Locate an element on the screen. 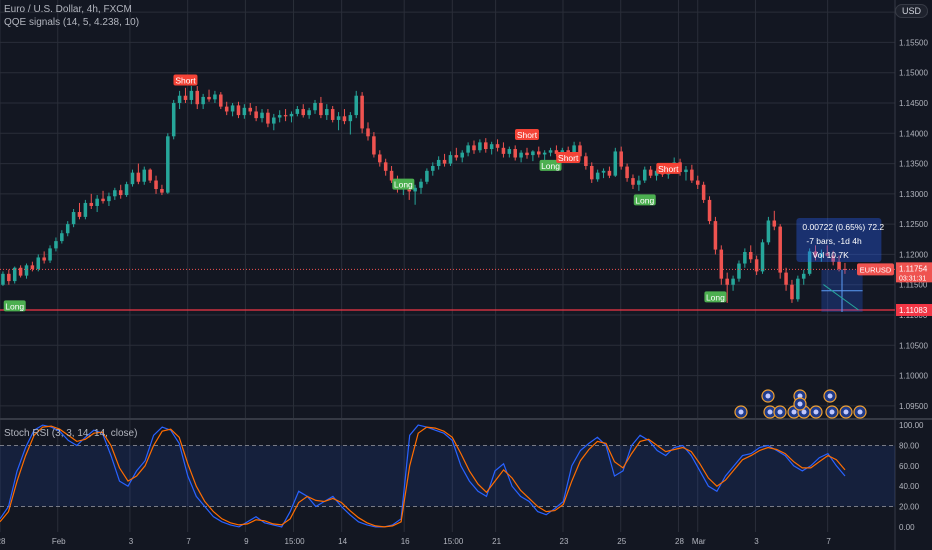 The image size is (932, 550). indicator-legend: QQE signals (14, 5, 4.238, 10) is located at coordinates (72, 22).